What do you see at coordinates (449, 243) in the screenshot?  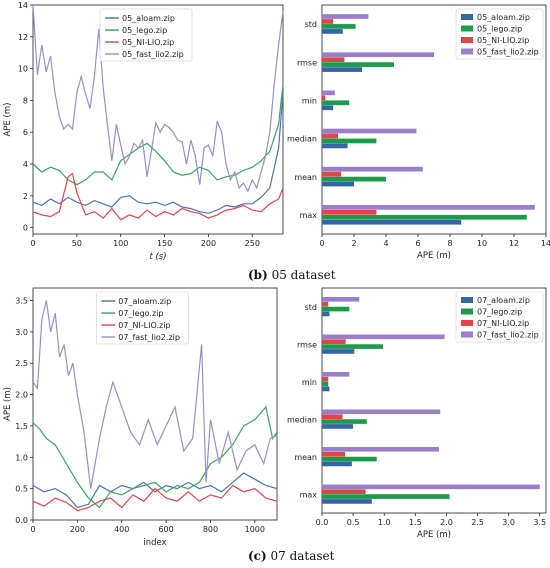 I see `bar05-xtick-label-4: 8` at bounding box center [449, 243].